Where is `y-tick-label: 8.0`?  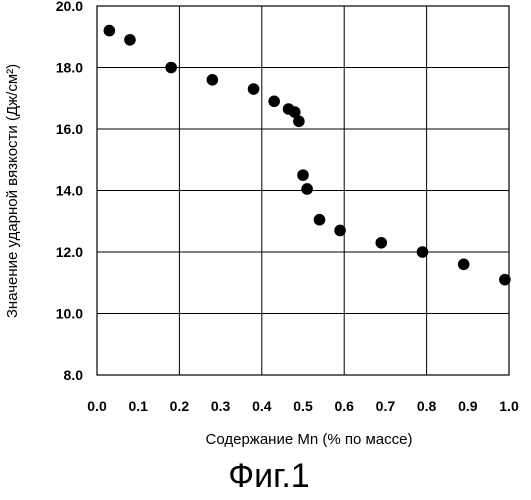 y-tick-label: 8.0 is located at coordinates (74, 375).